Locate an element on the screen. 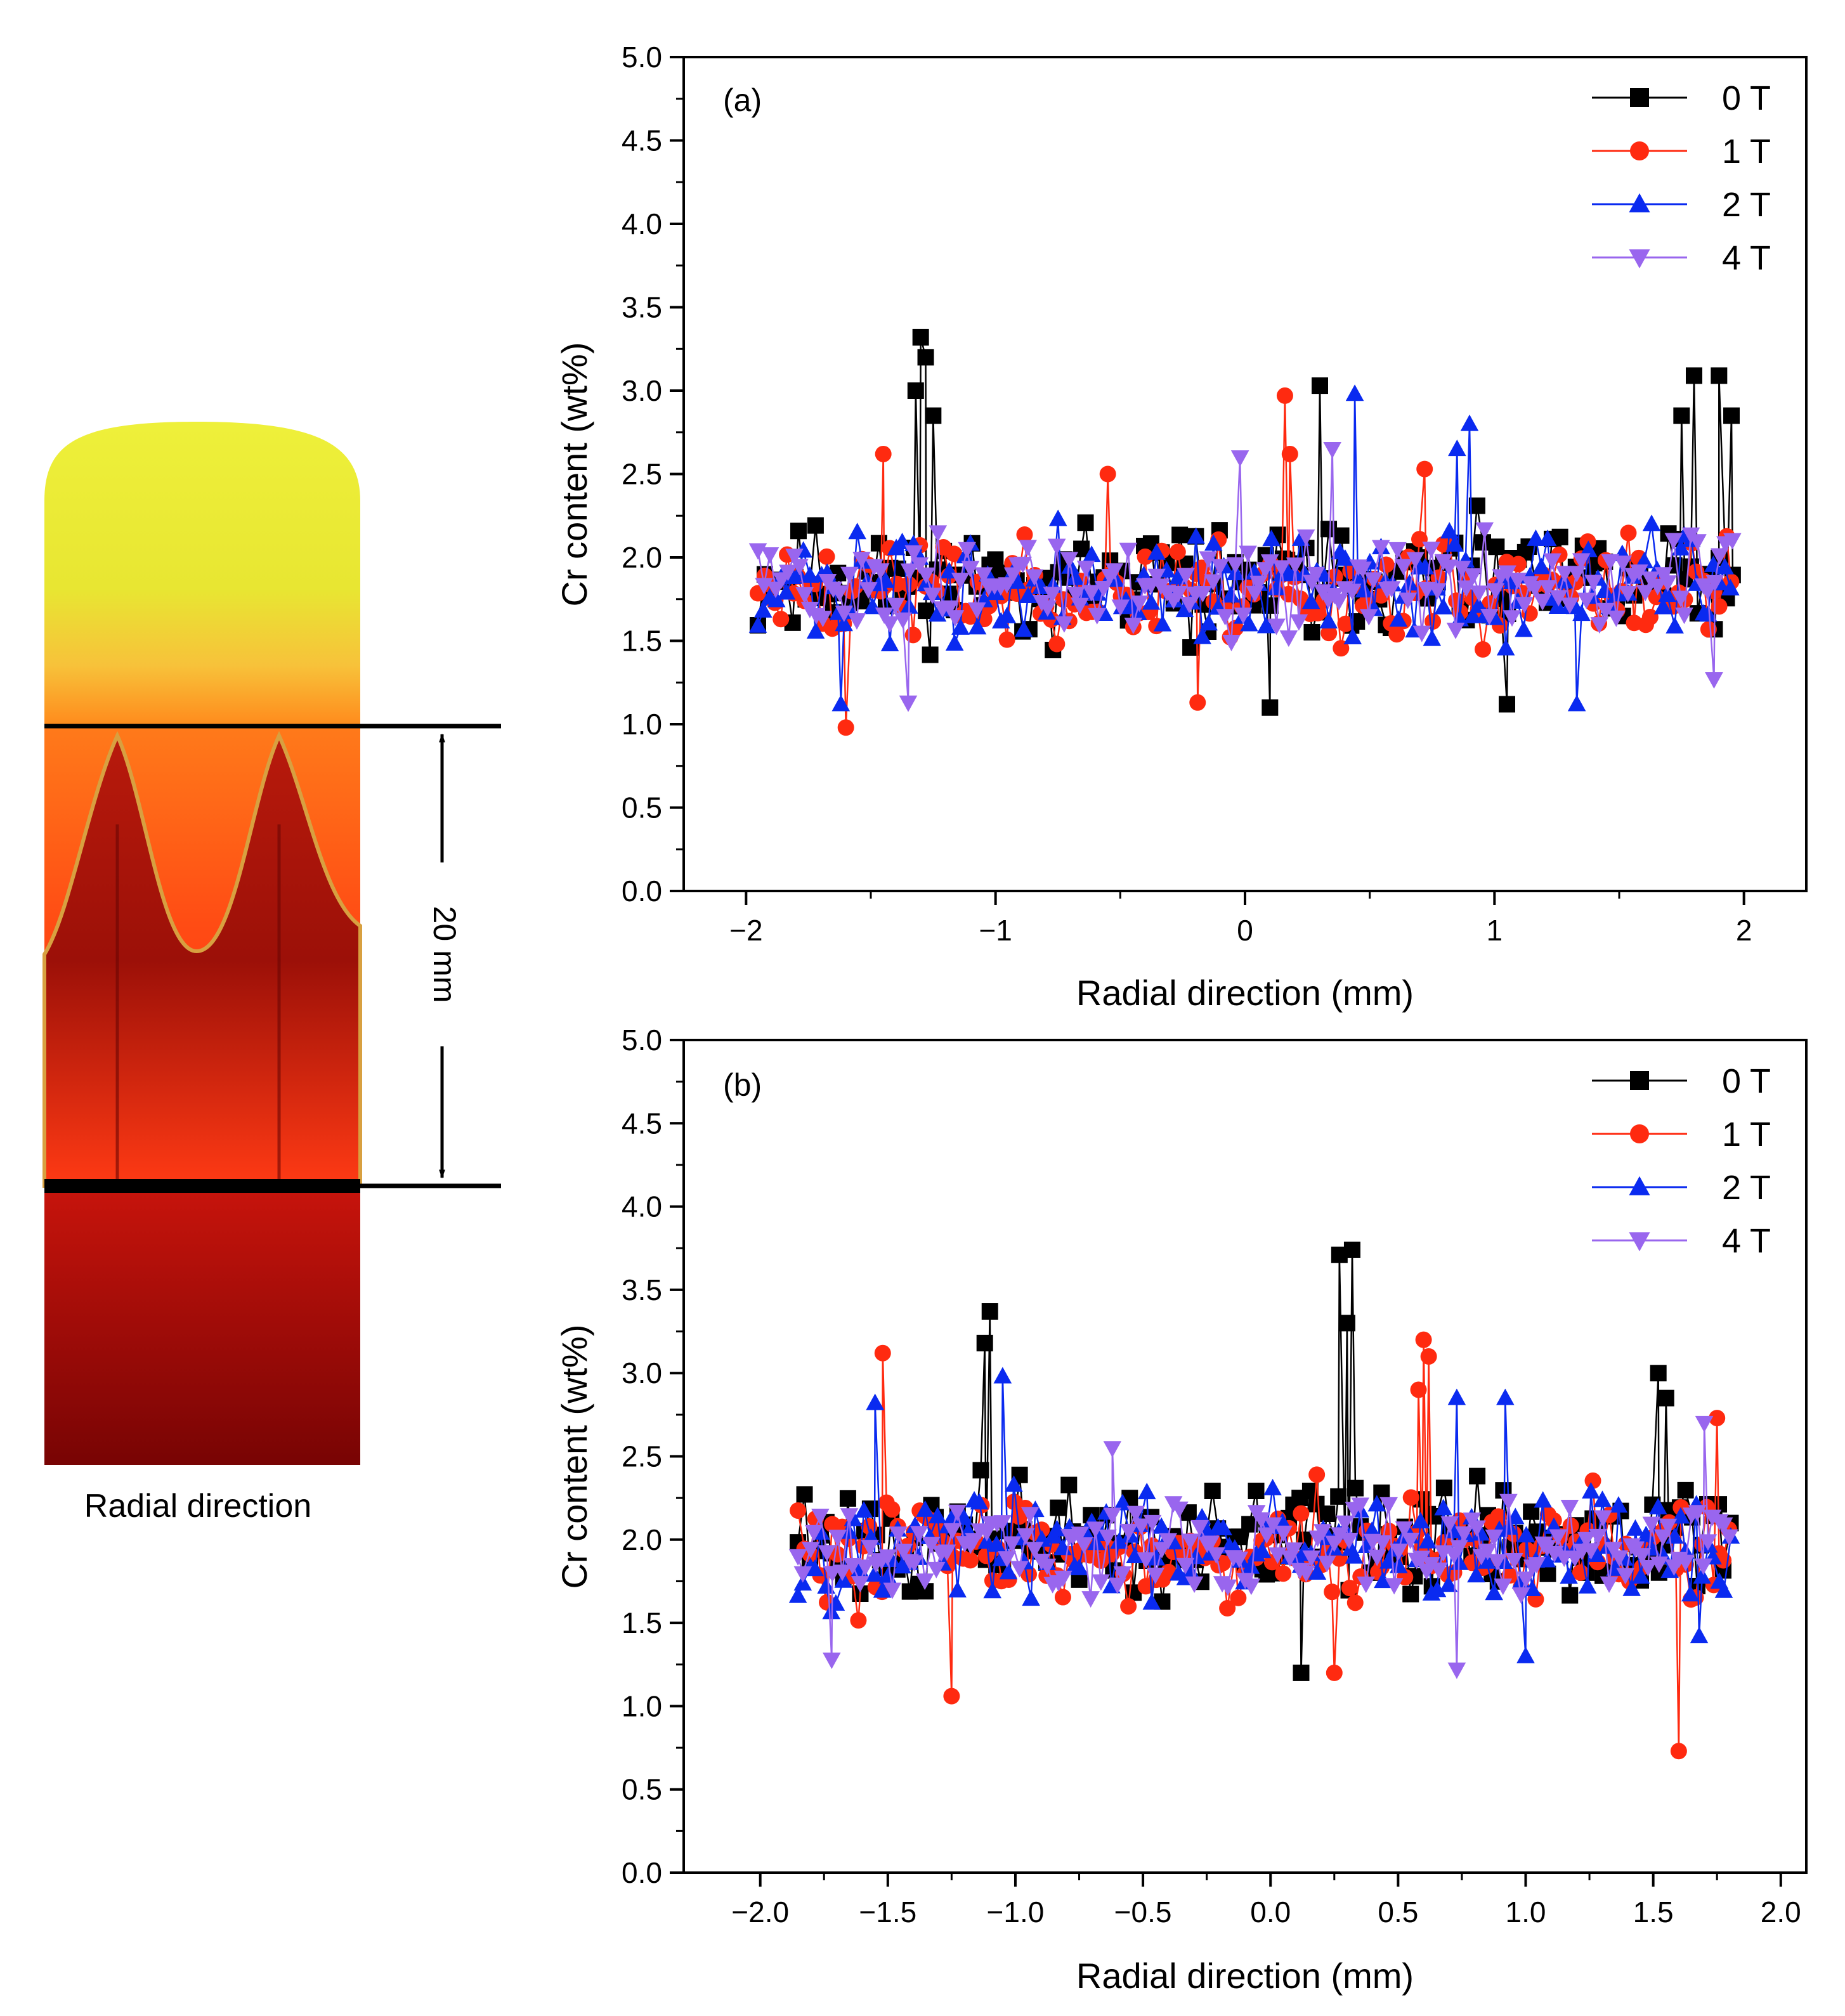 Image resolution: width=1845 pixels, height=2016 pixels. panel-label: (a) is located at coordinates (742, 100).